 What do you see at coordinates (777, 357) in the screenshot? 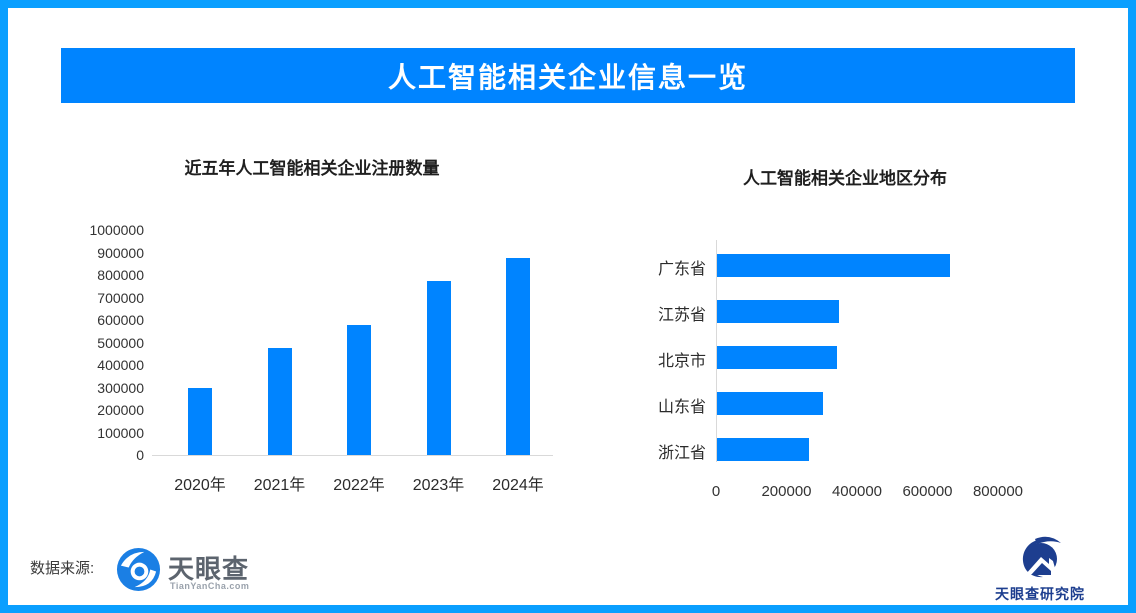
I see `bar-北京市` at bounding box center [777, 357].